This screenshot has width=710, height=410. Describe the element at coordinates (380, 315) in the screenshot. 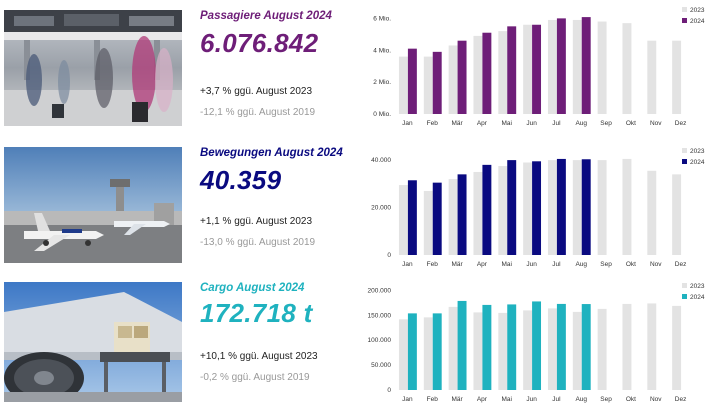

I see `y-tick-label: 150.000` at that location.